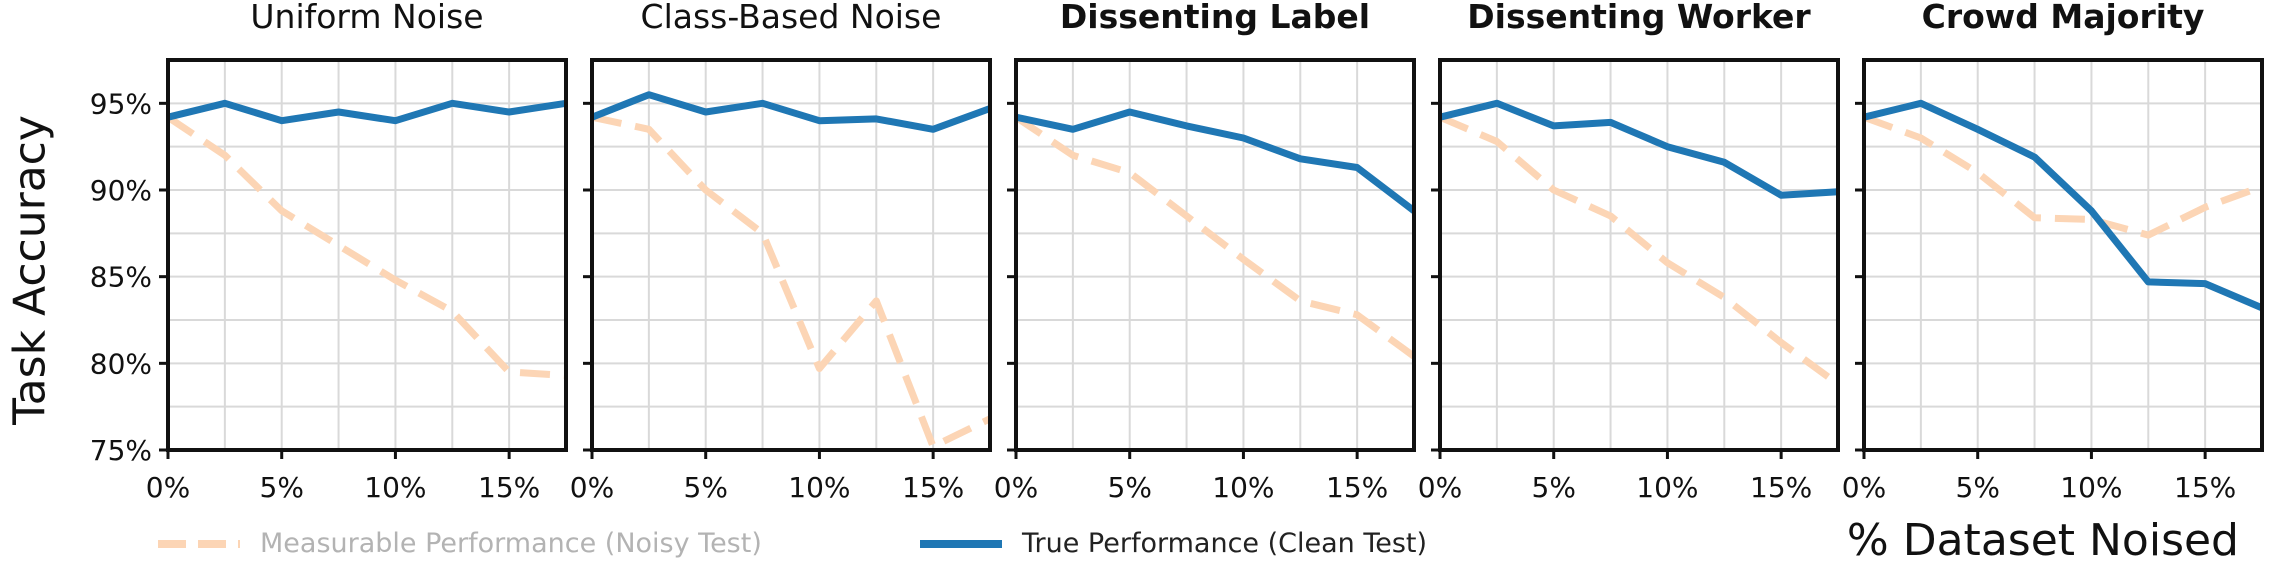 The height and width of the screenshot is (568, 2269). Describe the element at coordinates (199, 543) in the screenshot. I see `legend-swatch-noisy` at that location.